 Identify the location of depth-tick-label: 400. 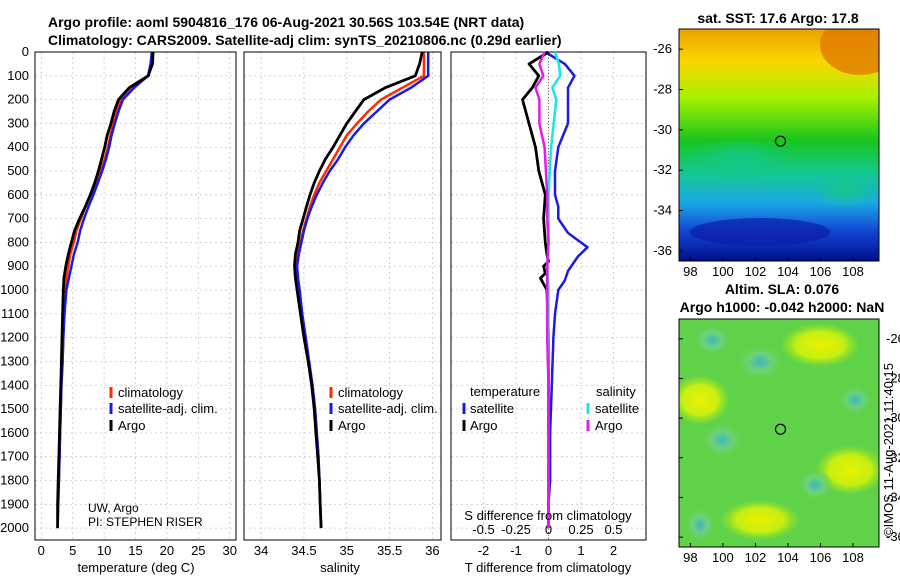
(18, 146).